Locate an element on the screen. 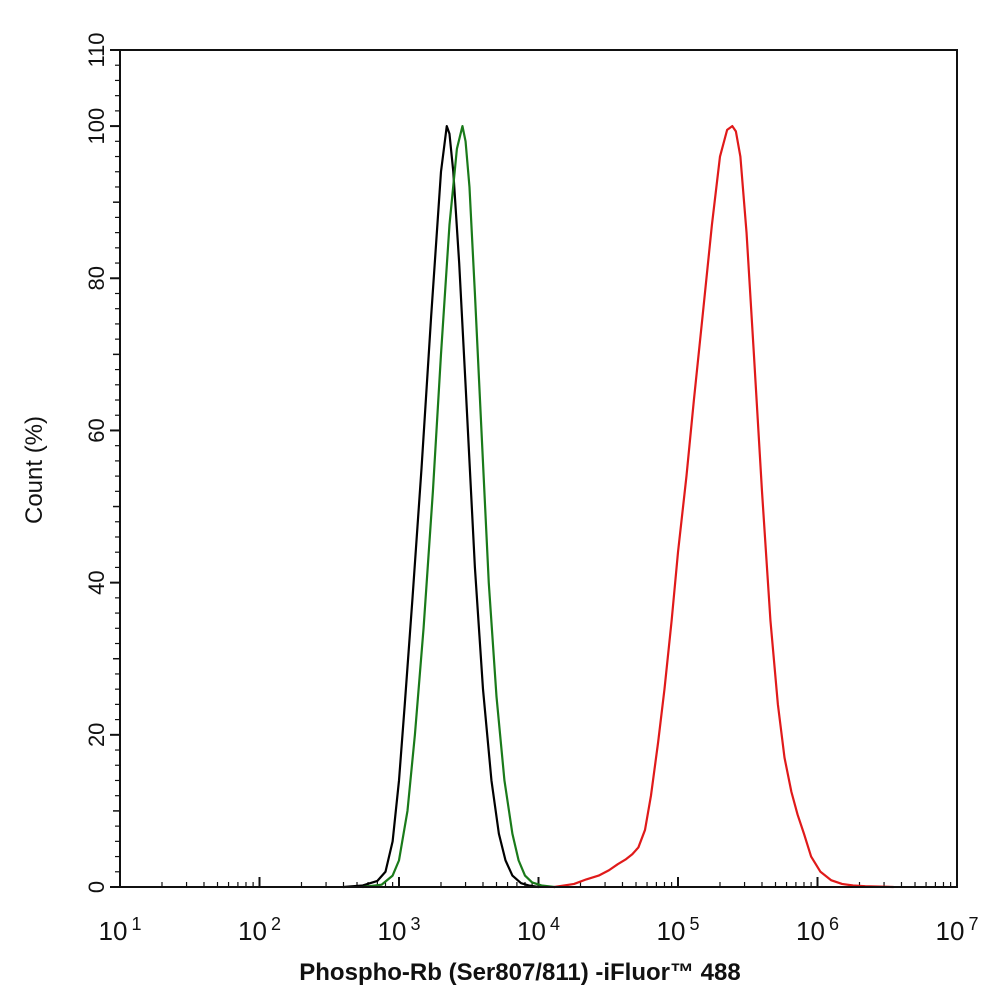  x-tick-label: 10 5 is located at coordinates (678, 930).